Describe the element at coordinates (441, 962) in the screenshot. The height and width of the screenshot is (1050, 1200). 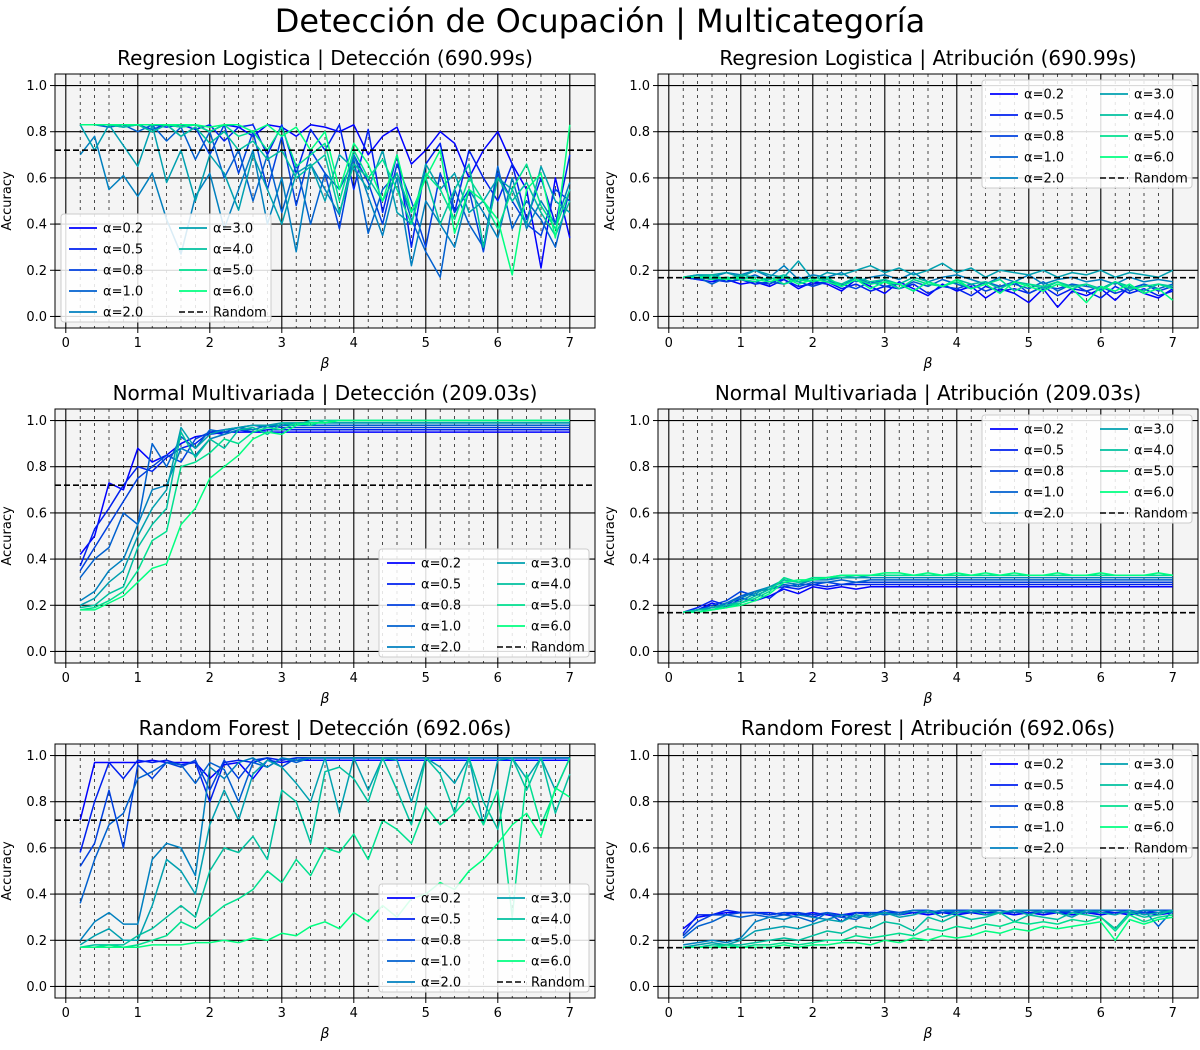
I see `legend-label: α=1.0` at that location.